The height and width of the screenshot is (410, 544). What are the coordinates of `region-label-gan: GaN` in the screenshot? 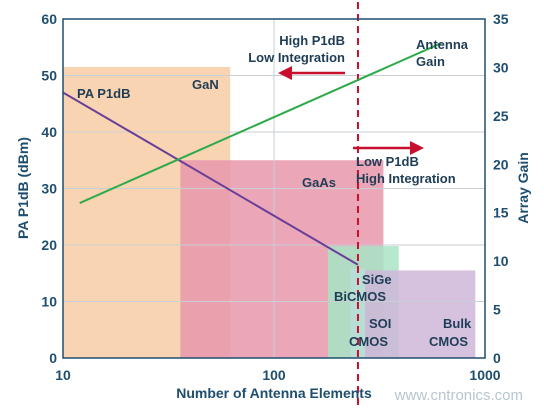 It's located at (205, 84).